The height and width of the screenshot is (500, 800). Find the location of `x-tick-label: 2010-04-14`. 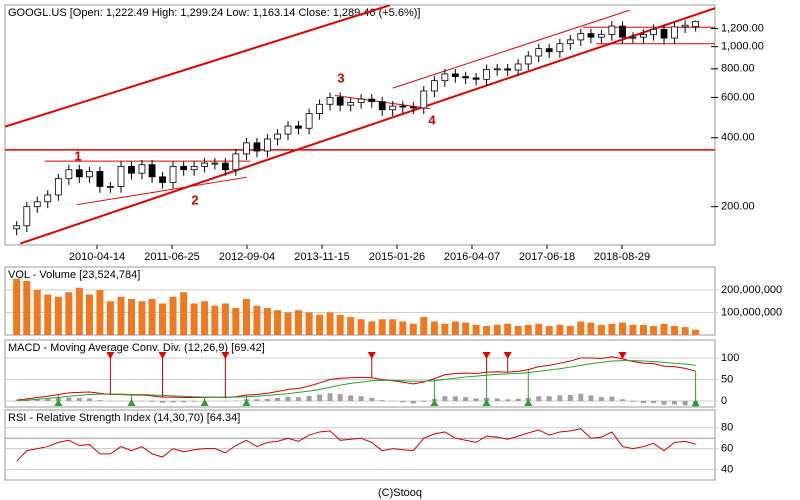

x-tick-label: 2010-04-14 is located at coordinates (97, 257).